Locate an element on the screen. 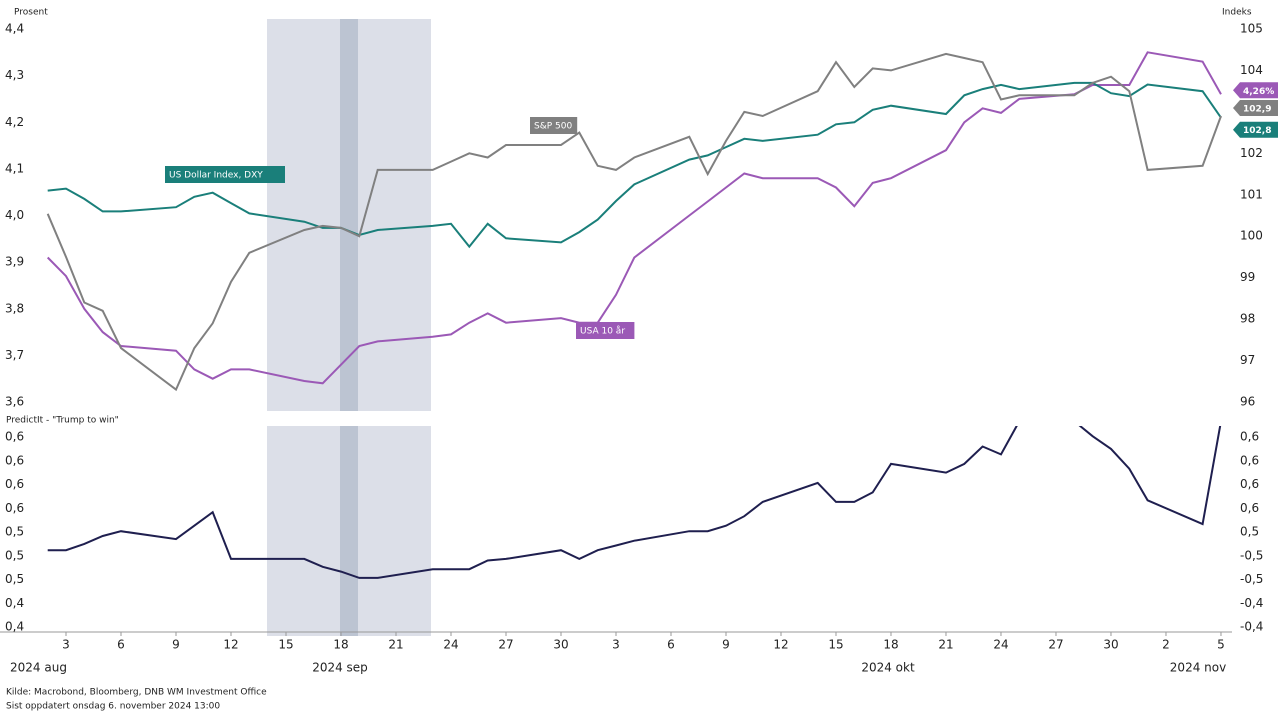  y-tick-label: 3,8 is located at coordinates (14, 308).